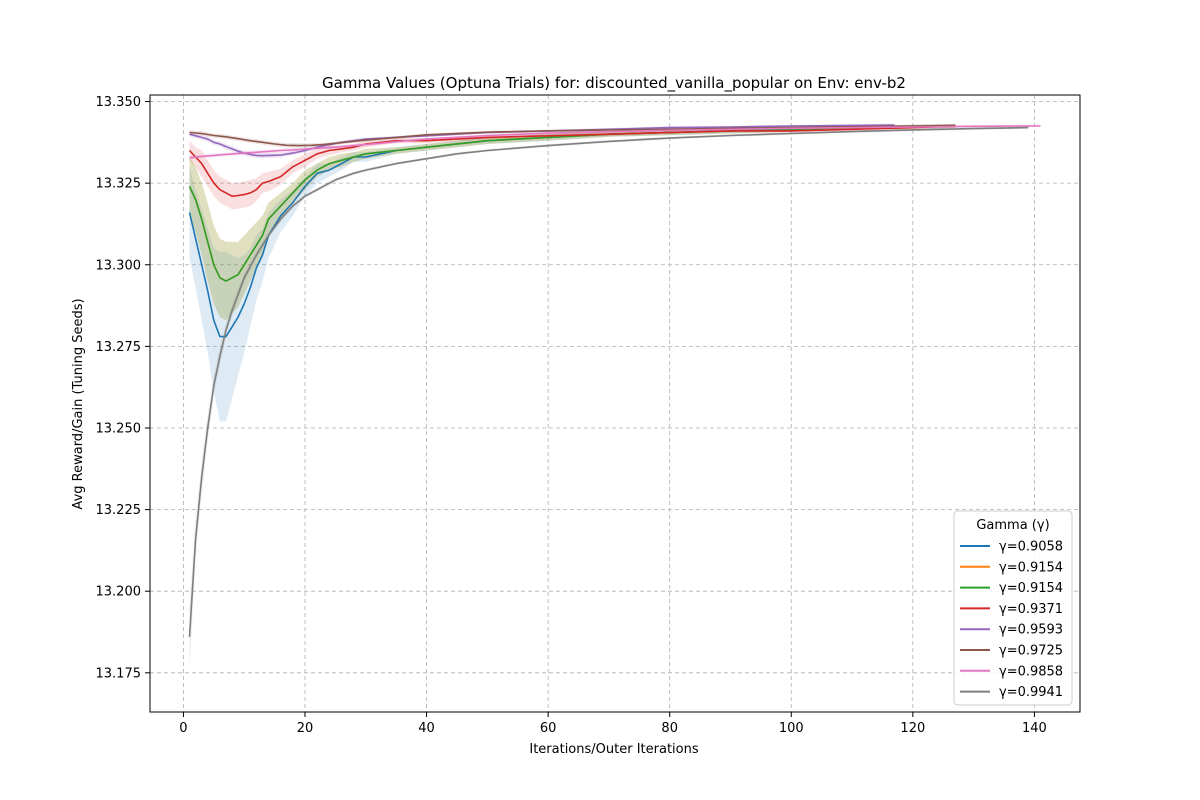  I want to click on x-tick-label: 140, so click(1034, 728).